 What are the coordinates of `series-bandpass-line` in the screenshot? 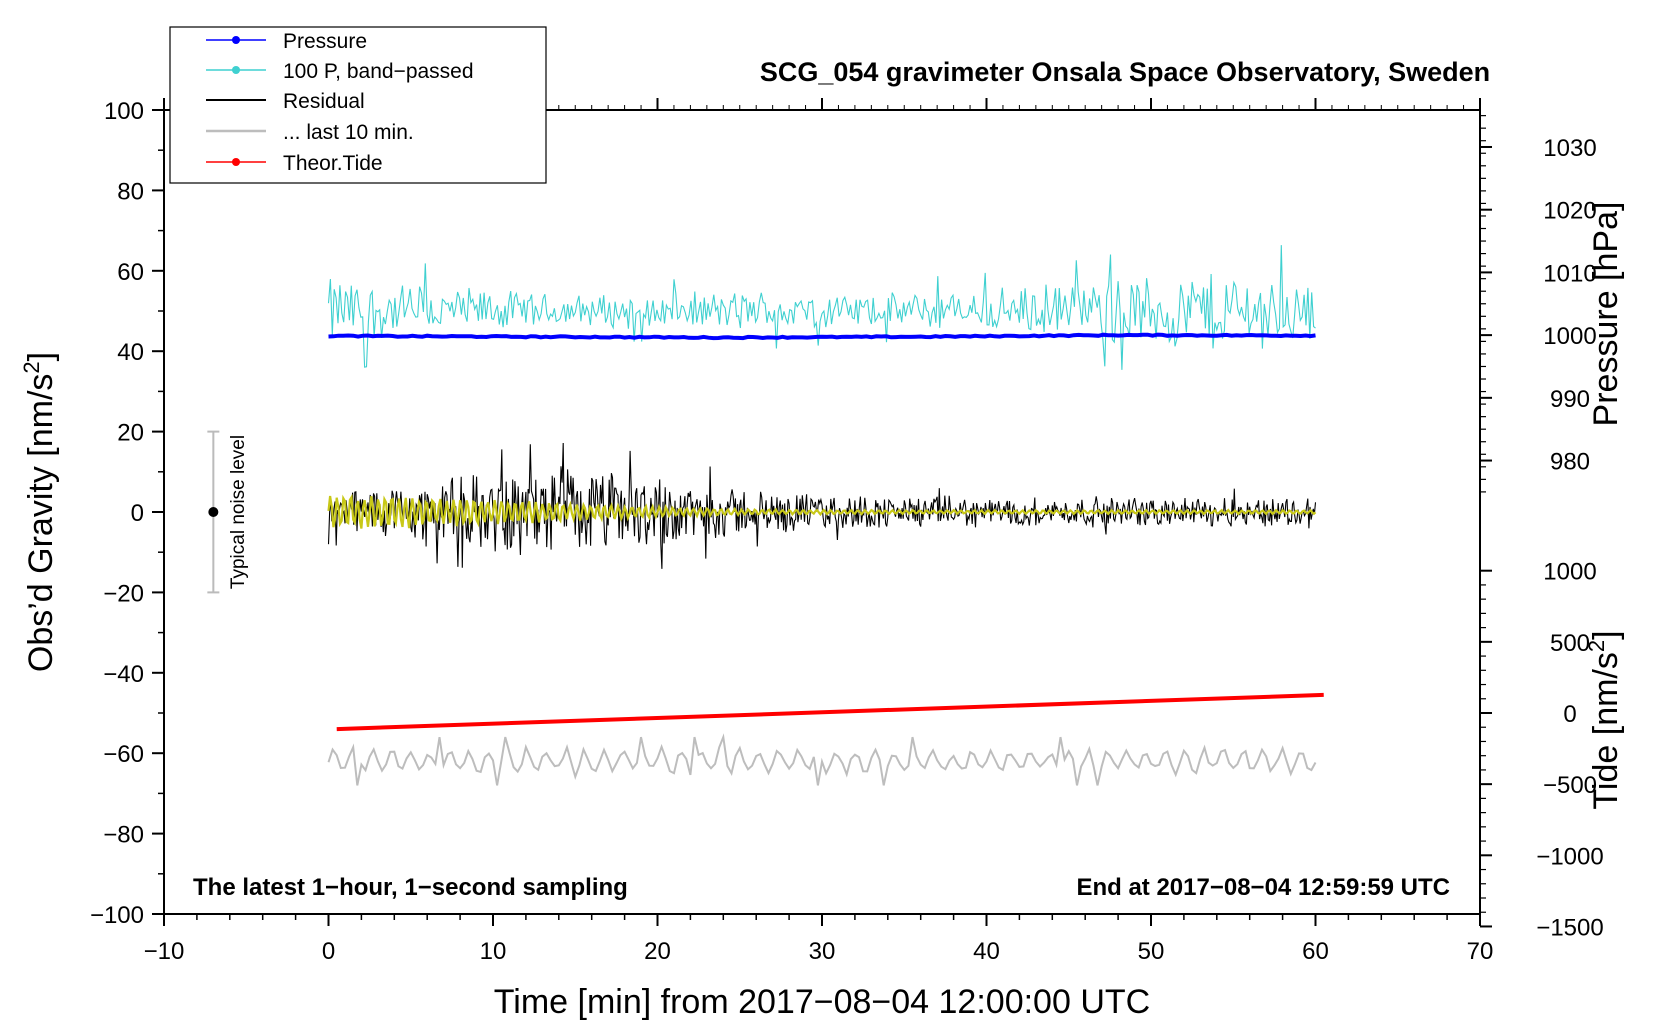 It's located at (821, 307).